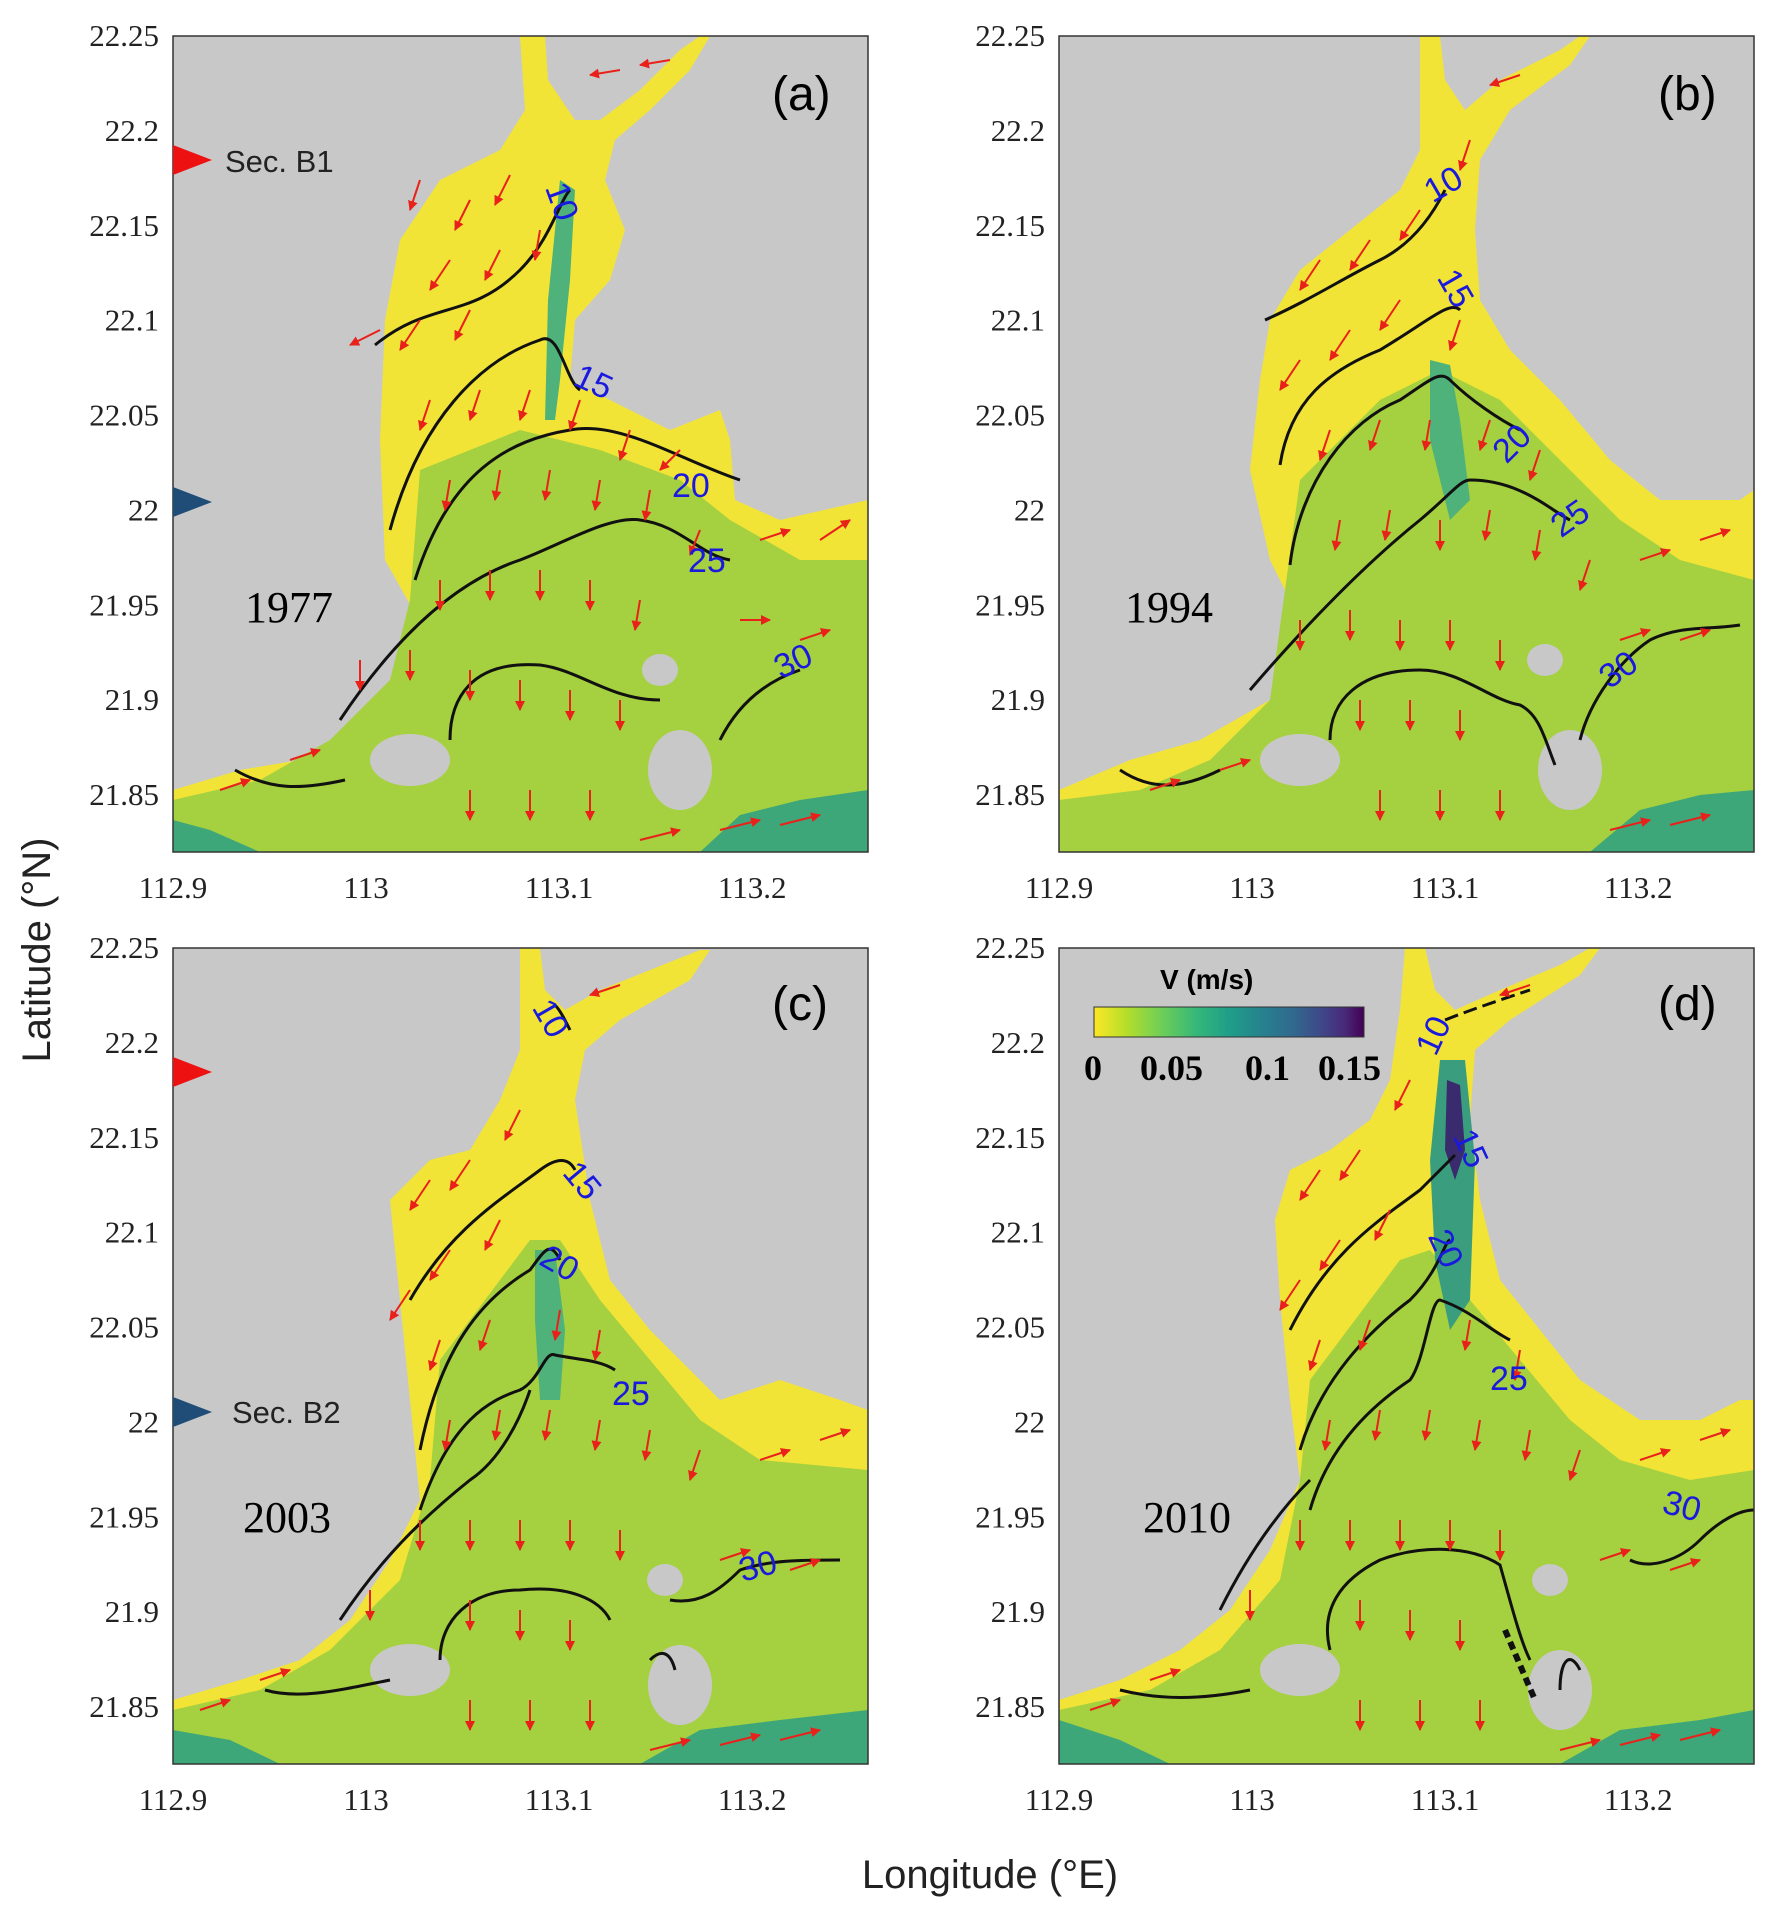 The width and height of the screenshot is (1782, 1918). I want to click on sec-b2-marker-c, so click(192, 1412).